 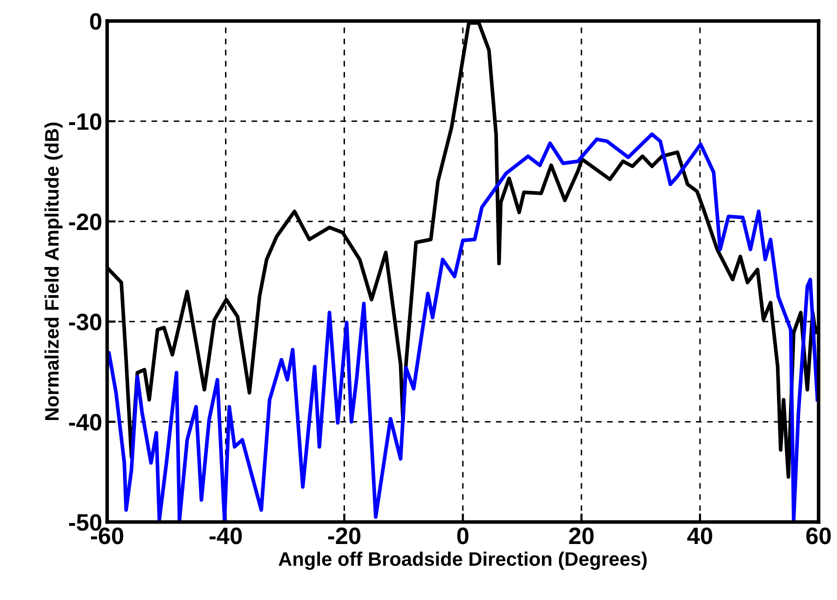 I want to click on y-tick-label: 0, so click(x=96, y=21).